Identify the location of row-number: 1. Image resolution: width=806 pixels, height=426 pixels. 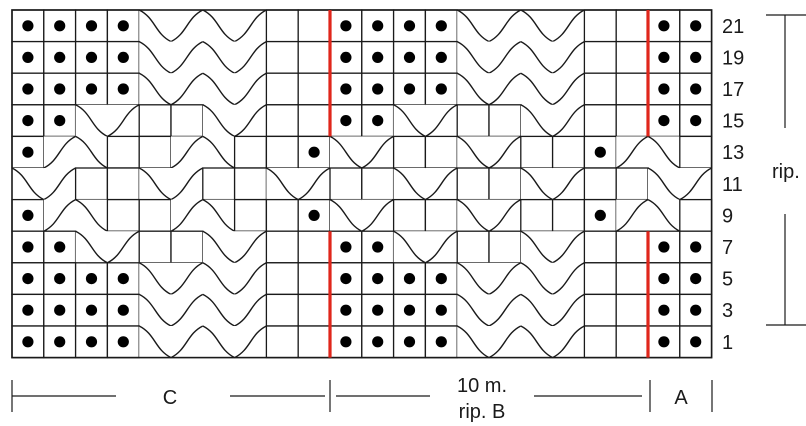
(727, 343).